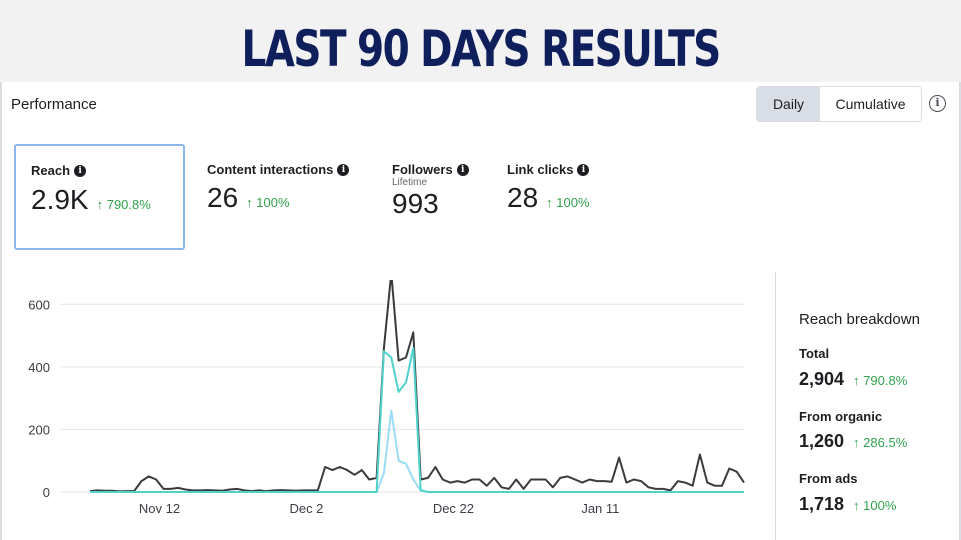 The image size is (961, 540). What do you see at coordinates (847, 504) in the screenshot?
I see `breakdown-value-ads: 1,718 ↑ 100%` at bounding box center [847, 504].